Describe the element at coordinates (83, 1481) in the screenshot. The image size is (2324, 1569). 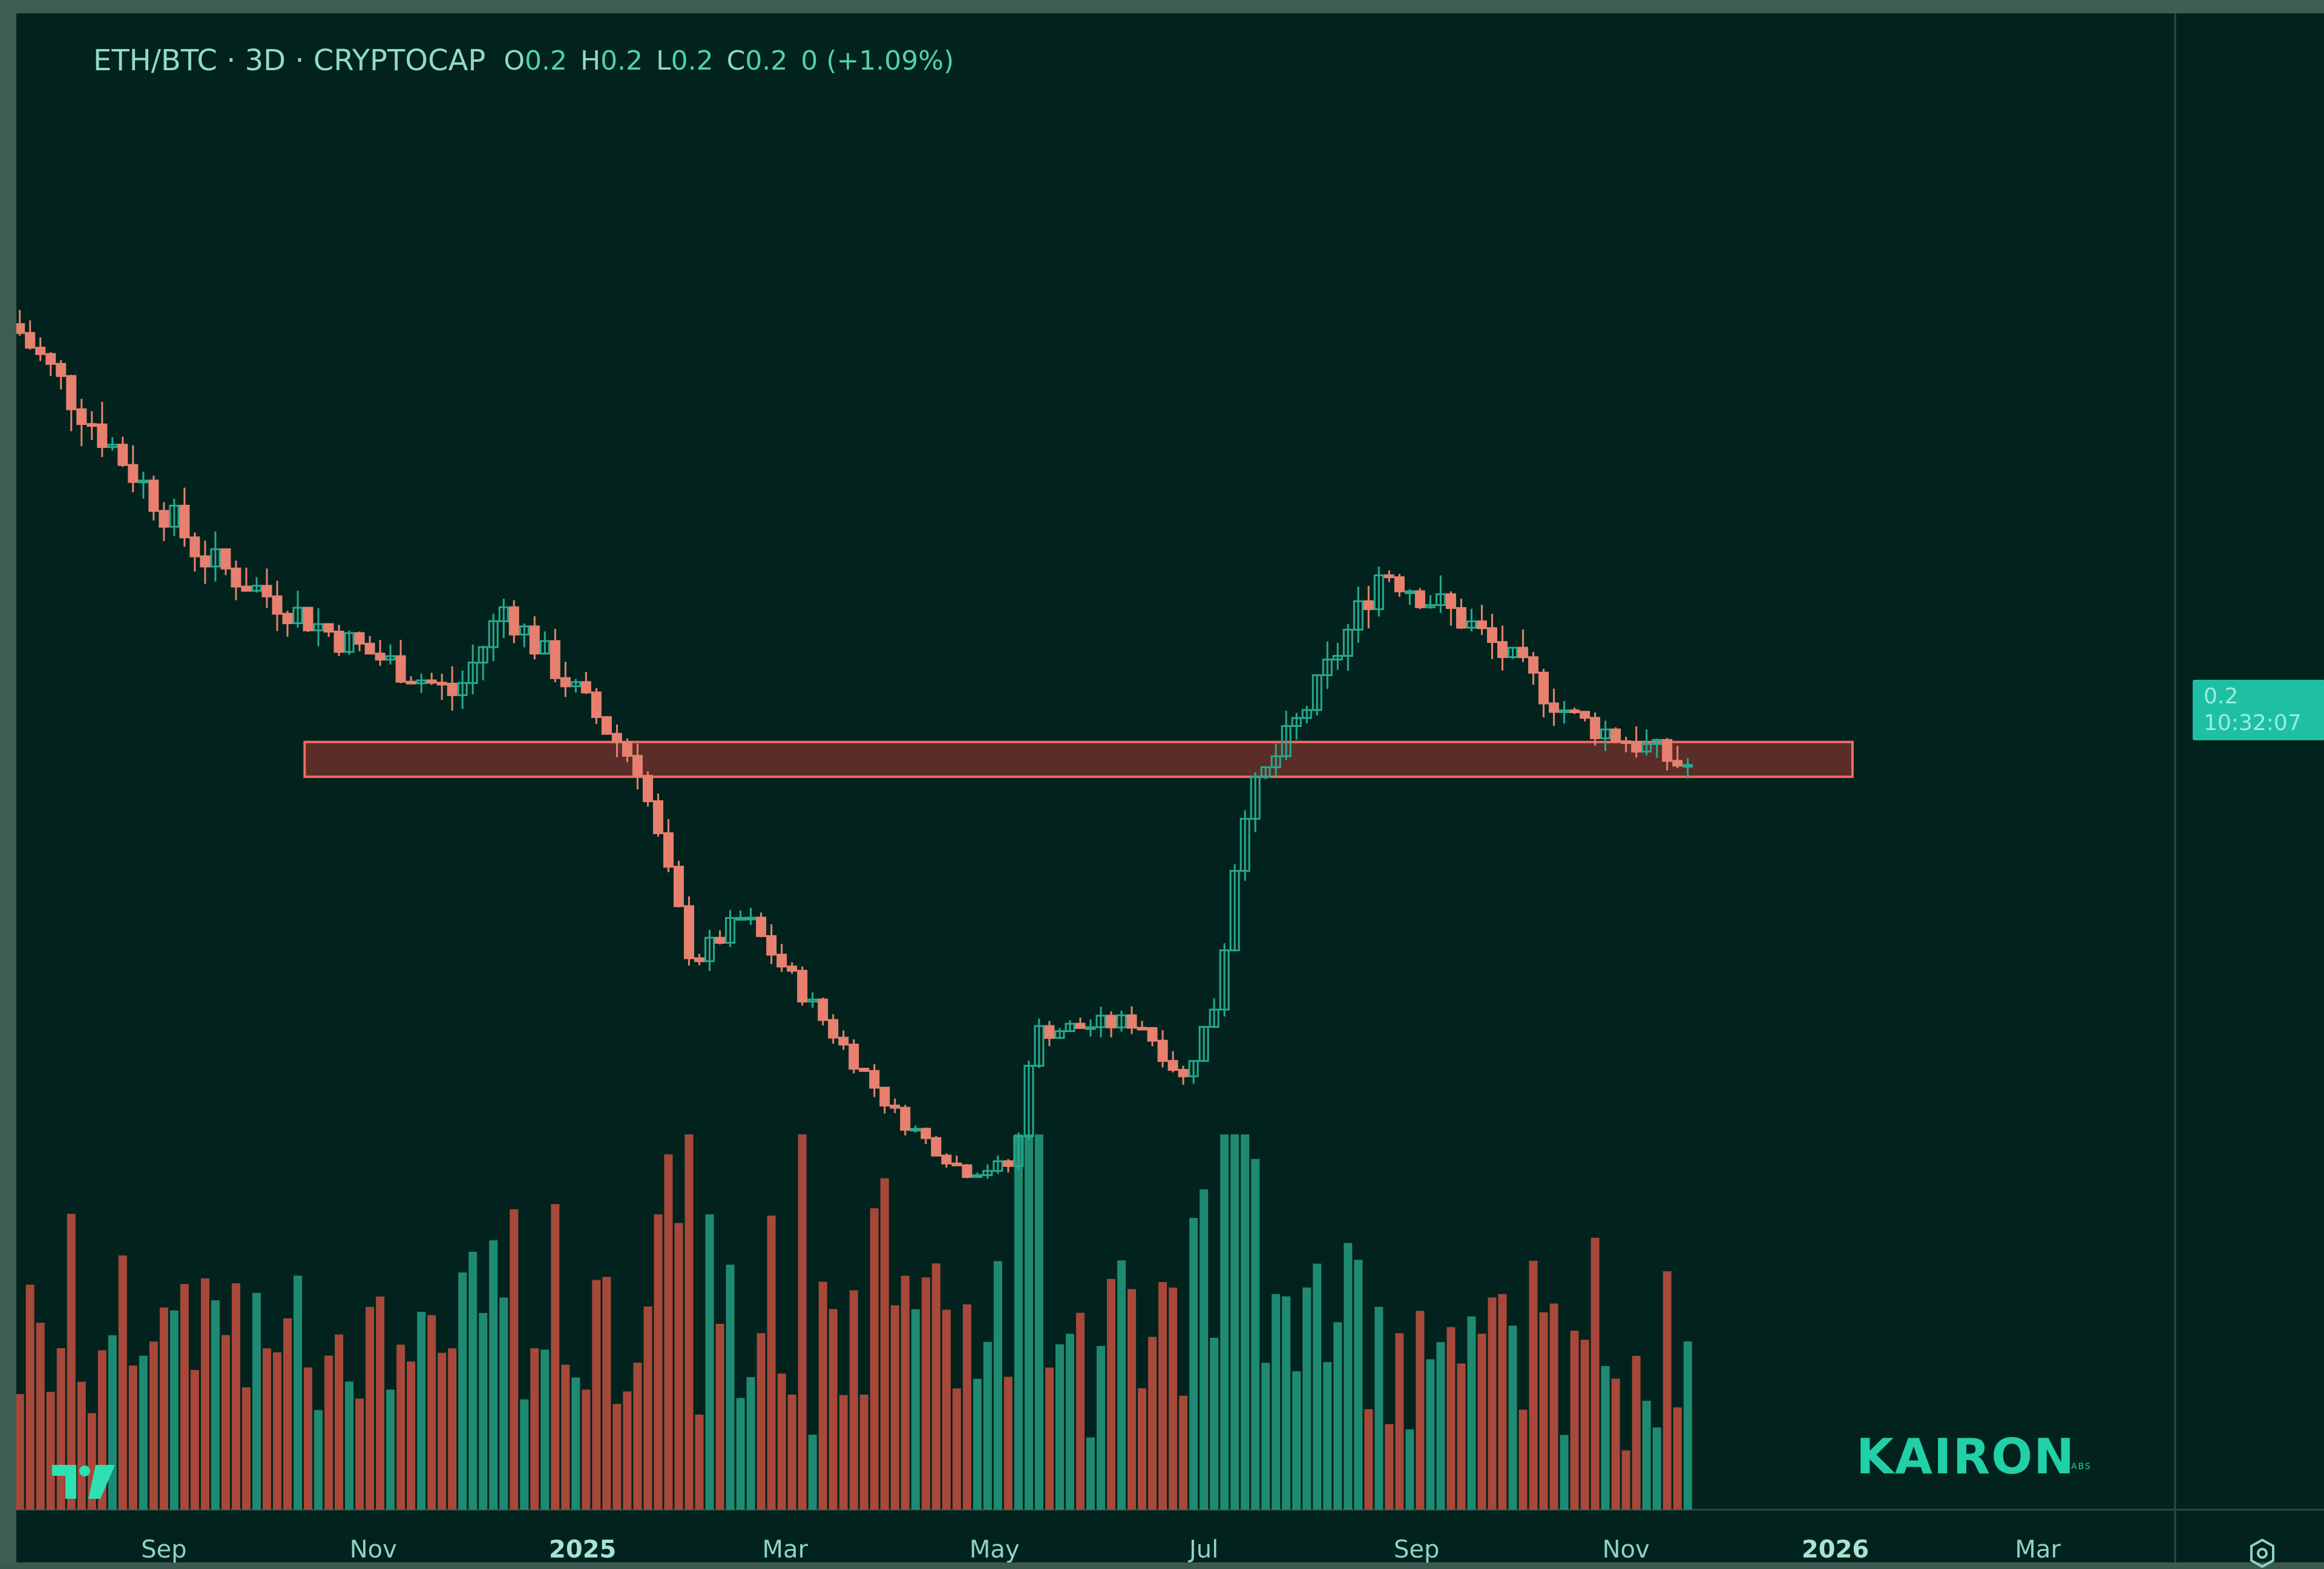
I see `tradingview-logo-icon` at that location.